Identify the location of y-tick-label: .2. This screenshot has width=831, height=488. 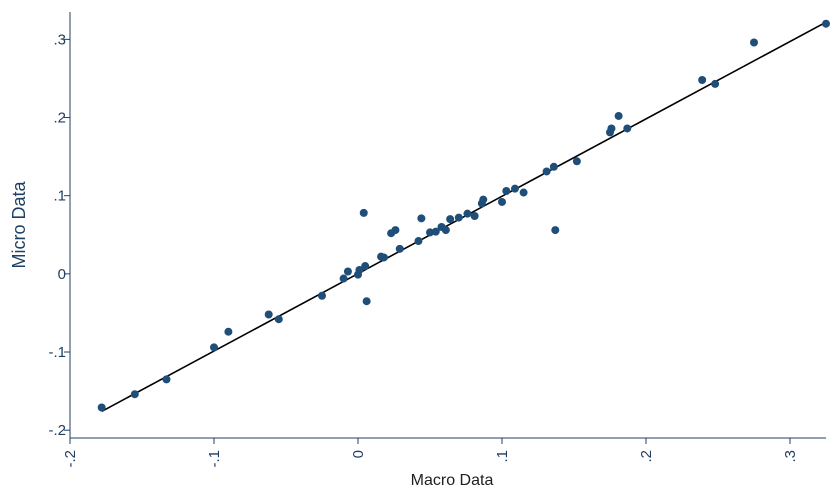
(59, 118).